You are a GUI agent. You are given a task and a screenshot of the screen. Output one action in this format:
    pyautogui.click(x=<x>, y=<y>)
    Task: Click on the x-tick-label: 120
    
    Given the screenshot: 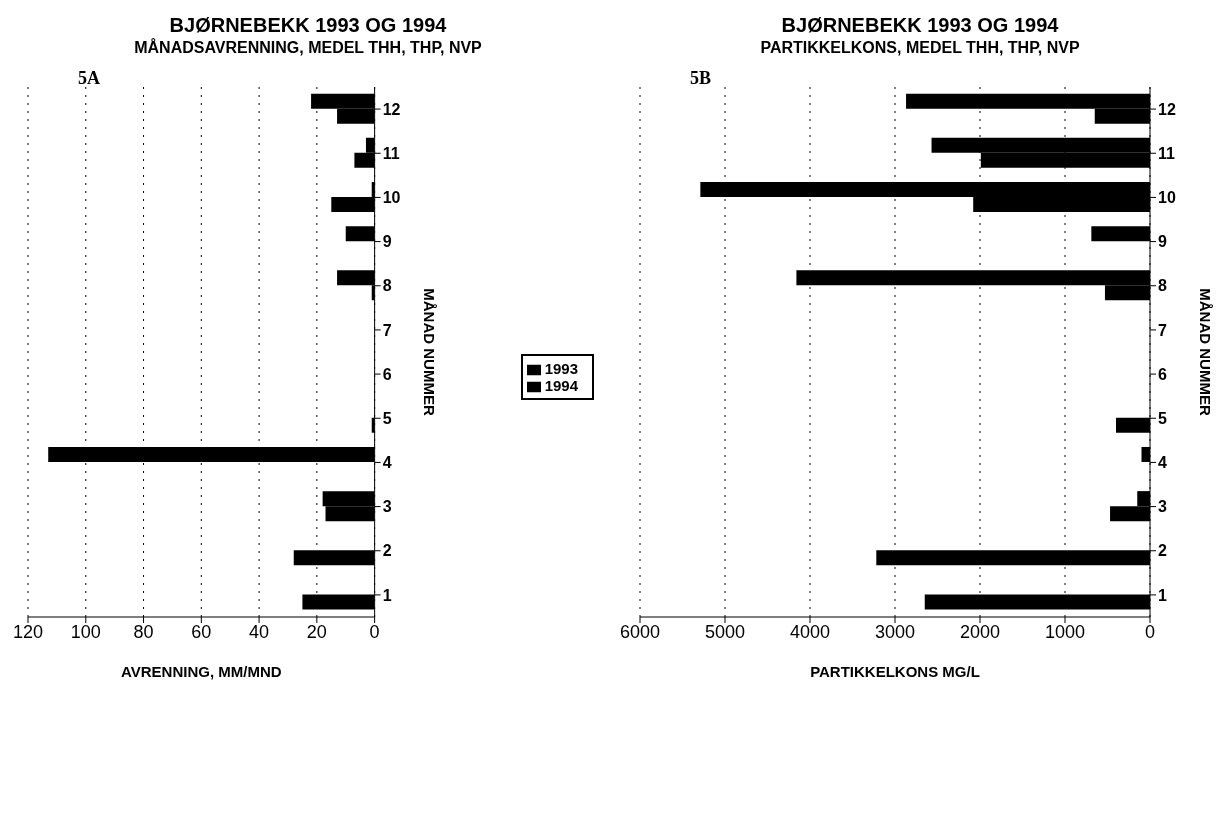 What is the action you would take?
    pyautogui.click(x=28, y=631)
    